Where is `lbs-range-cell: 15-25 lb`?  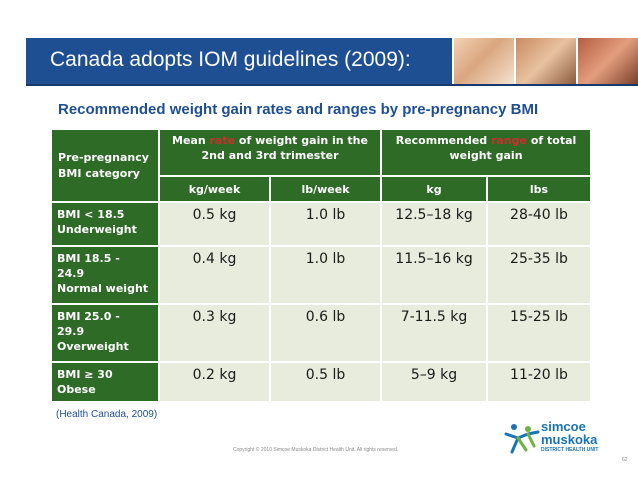
lbs-range-cell: 15-25 lb is located at coordinates (539, 333).